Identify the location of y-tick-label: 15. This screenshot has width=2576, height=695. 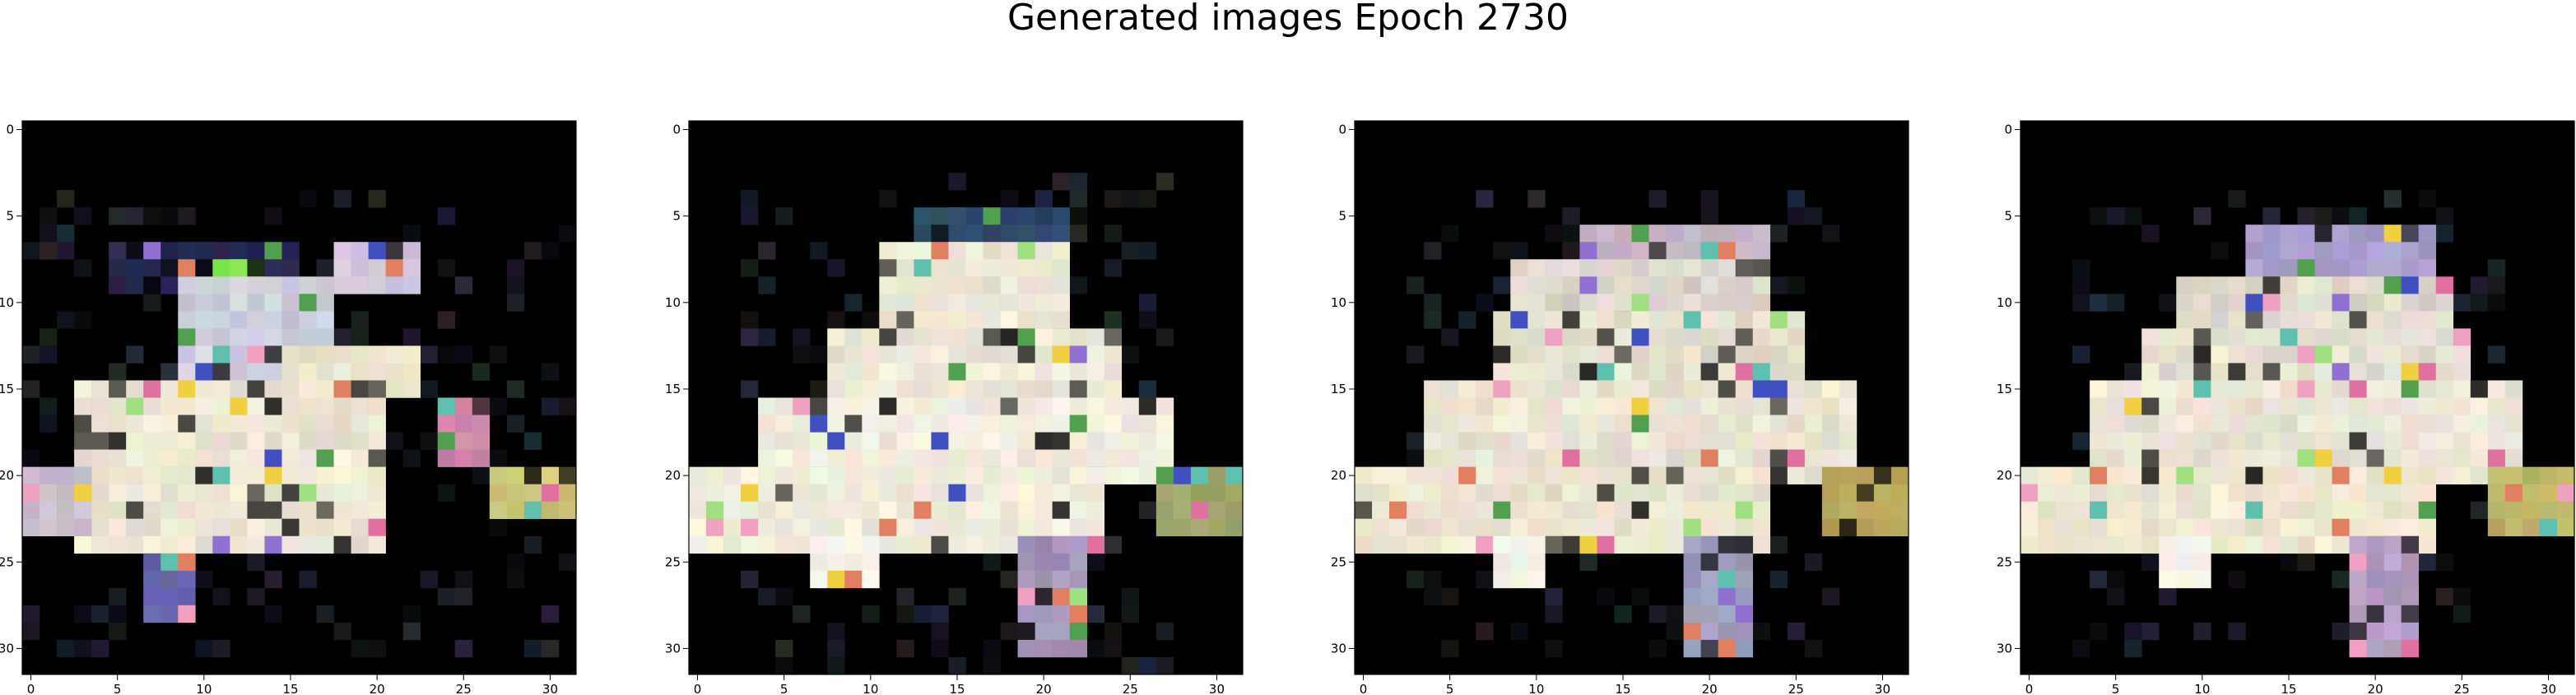
(2004, 389).